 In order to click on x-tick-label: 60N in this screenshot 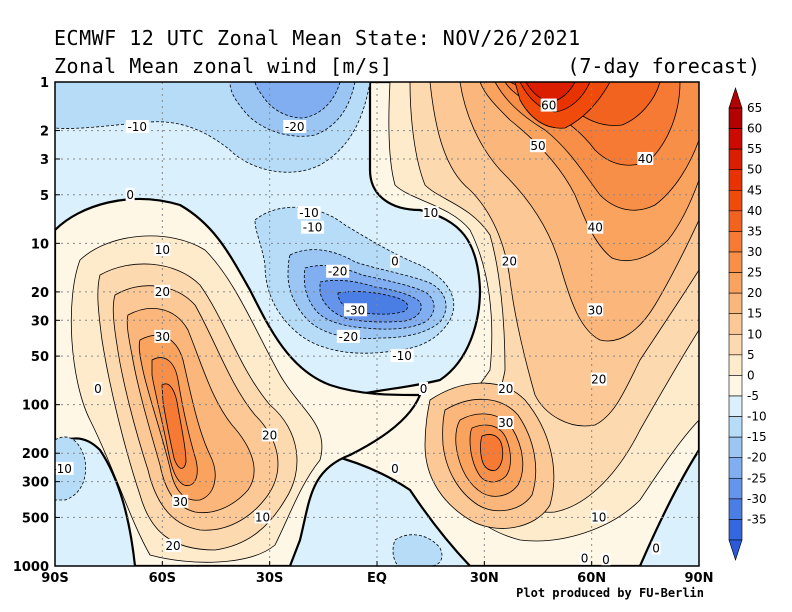, I will do `click(591, 578)`.